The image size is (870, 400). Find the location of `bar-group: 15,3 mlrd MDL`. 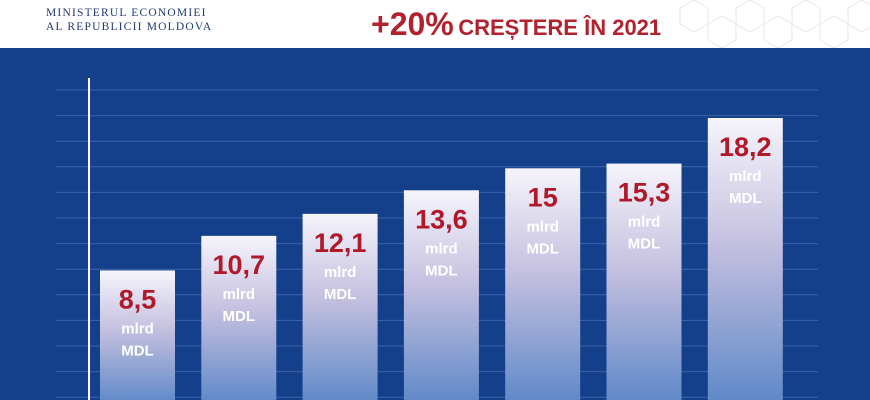

bar-group: 15,3 mlrd MDL is located at coordinates (644, 281).